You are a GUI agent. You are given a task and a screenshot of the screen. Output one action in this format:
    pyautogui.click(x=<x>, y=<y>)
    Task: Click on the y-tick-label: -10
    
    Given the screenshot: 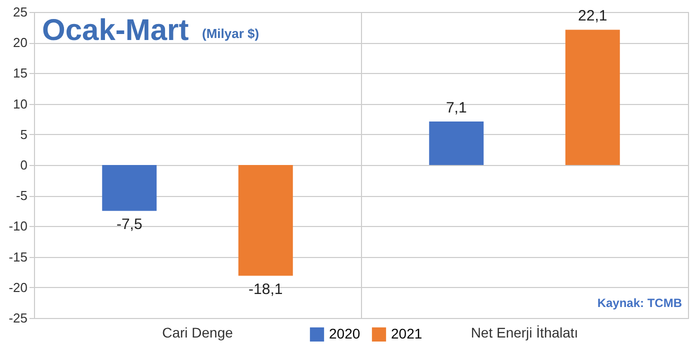 What is the action you would take?
    pyautogui.click(x=18, y=226)
    